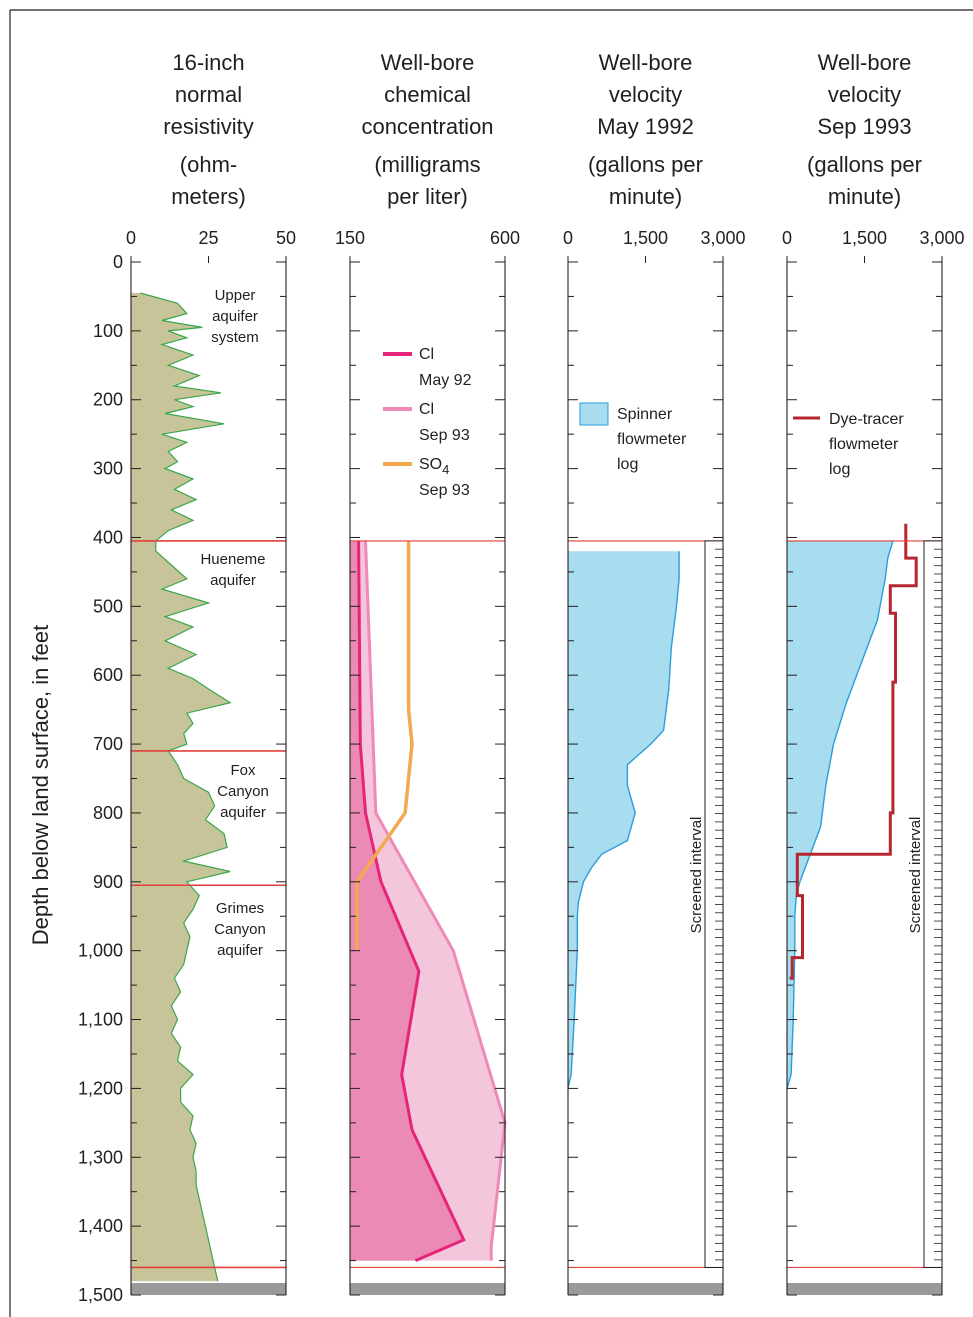  Describe the element at coordinates (118, 262) in the screenshot. I see `depth-tick-label: 0` at that location.